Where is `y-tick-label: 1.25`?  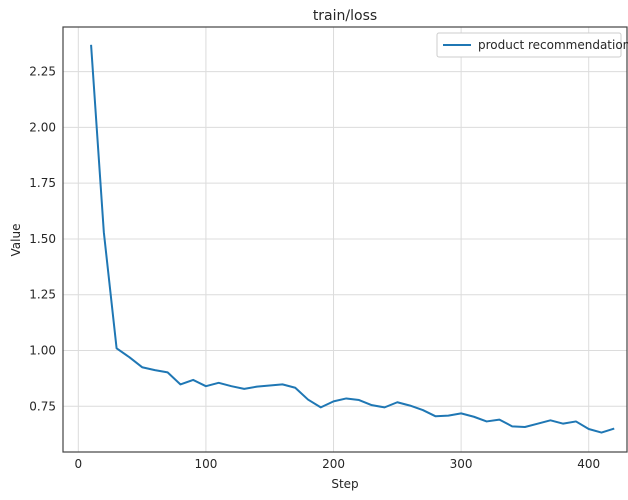 y-tick-label: 1.25 is located at coordinates (42, 295).